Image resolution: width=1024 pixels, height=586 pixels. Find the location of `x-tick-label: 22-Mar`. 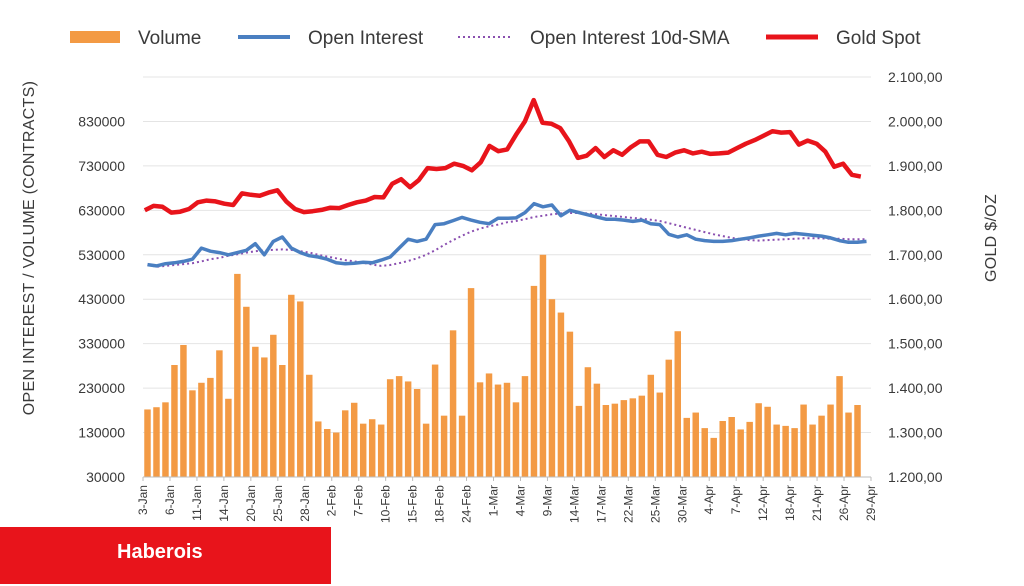

x-tick-label: 22-Mar is located at coordinates (628, 504).